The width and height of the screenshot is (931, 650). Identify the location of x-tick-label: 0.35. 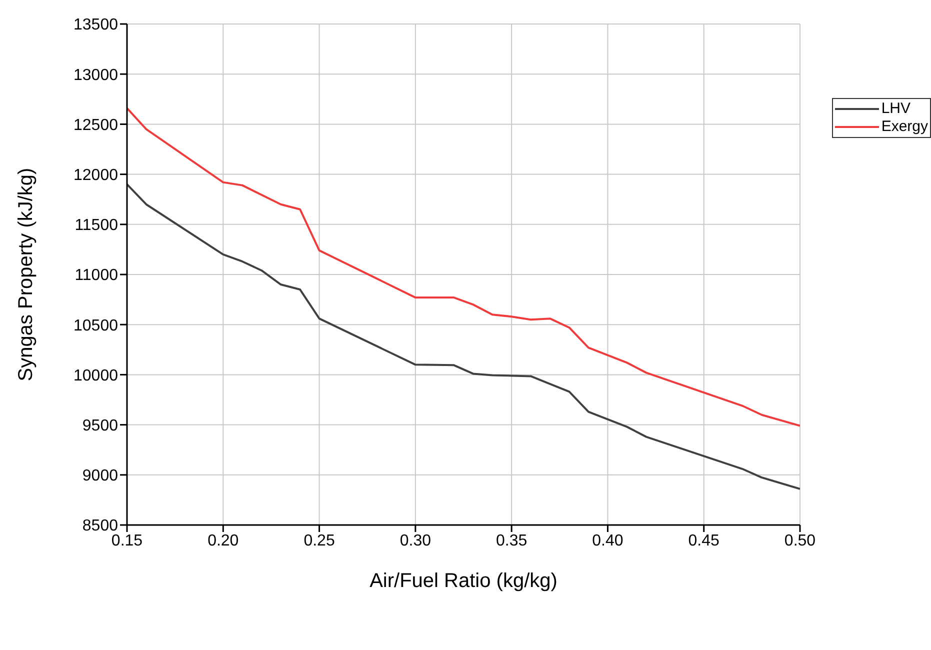
(512, 541).